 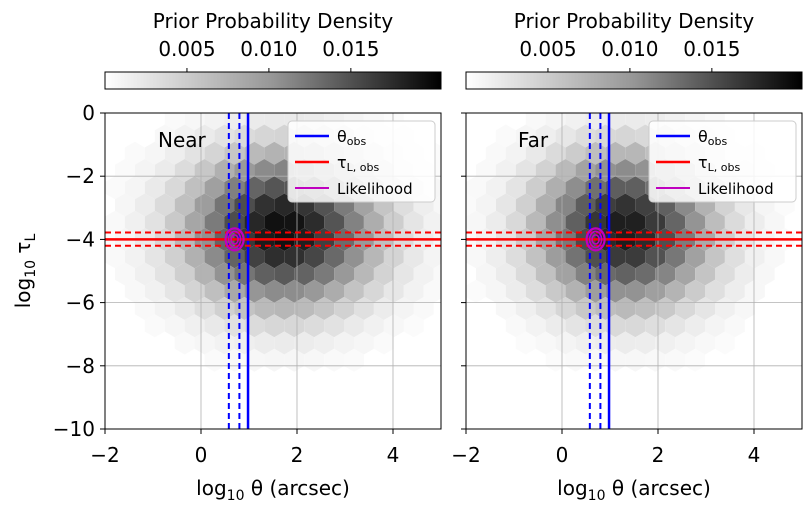 What do you see at coordinates (182, 140) in the screenshot?
I see `panel-label-near: Near` at bounding box center [182, 140].